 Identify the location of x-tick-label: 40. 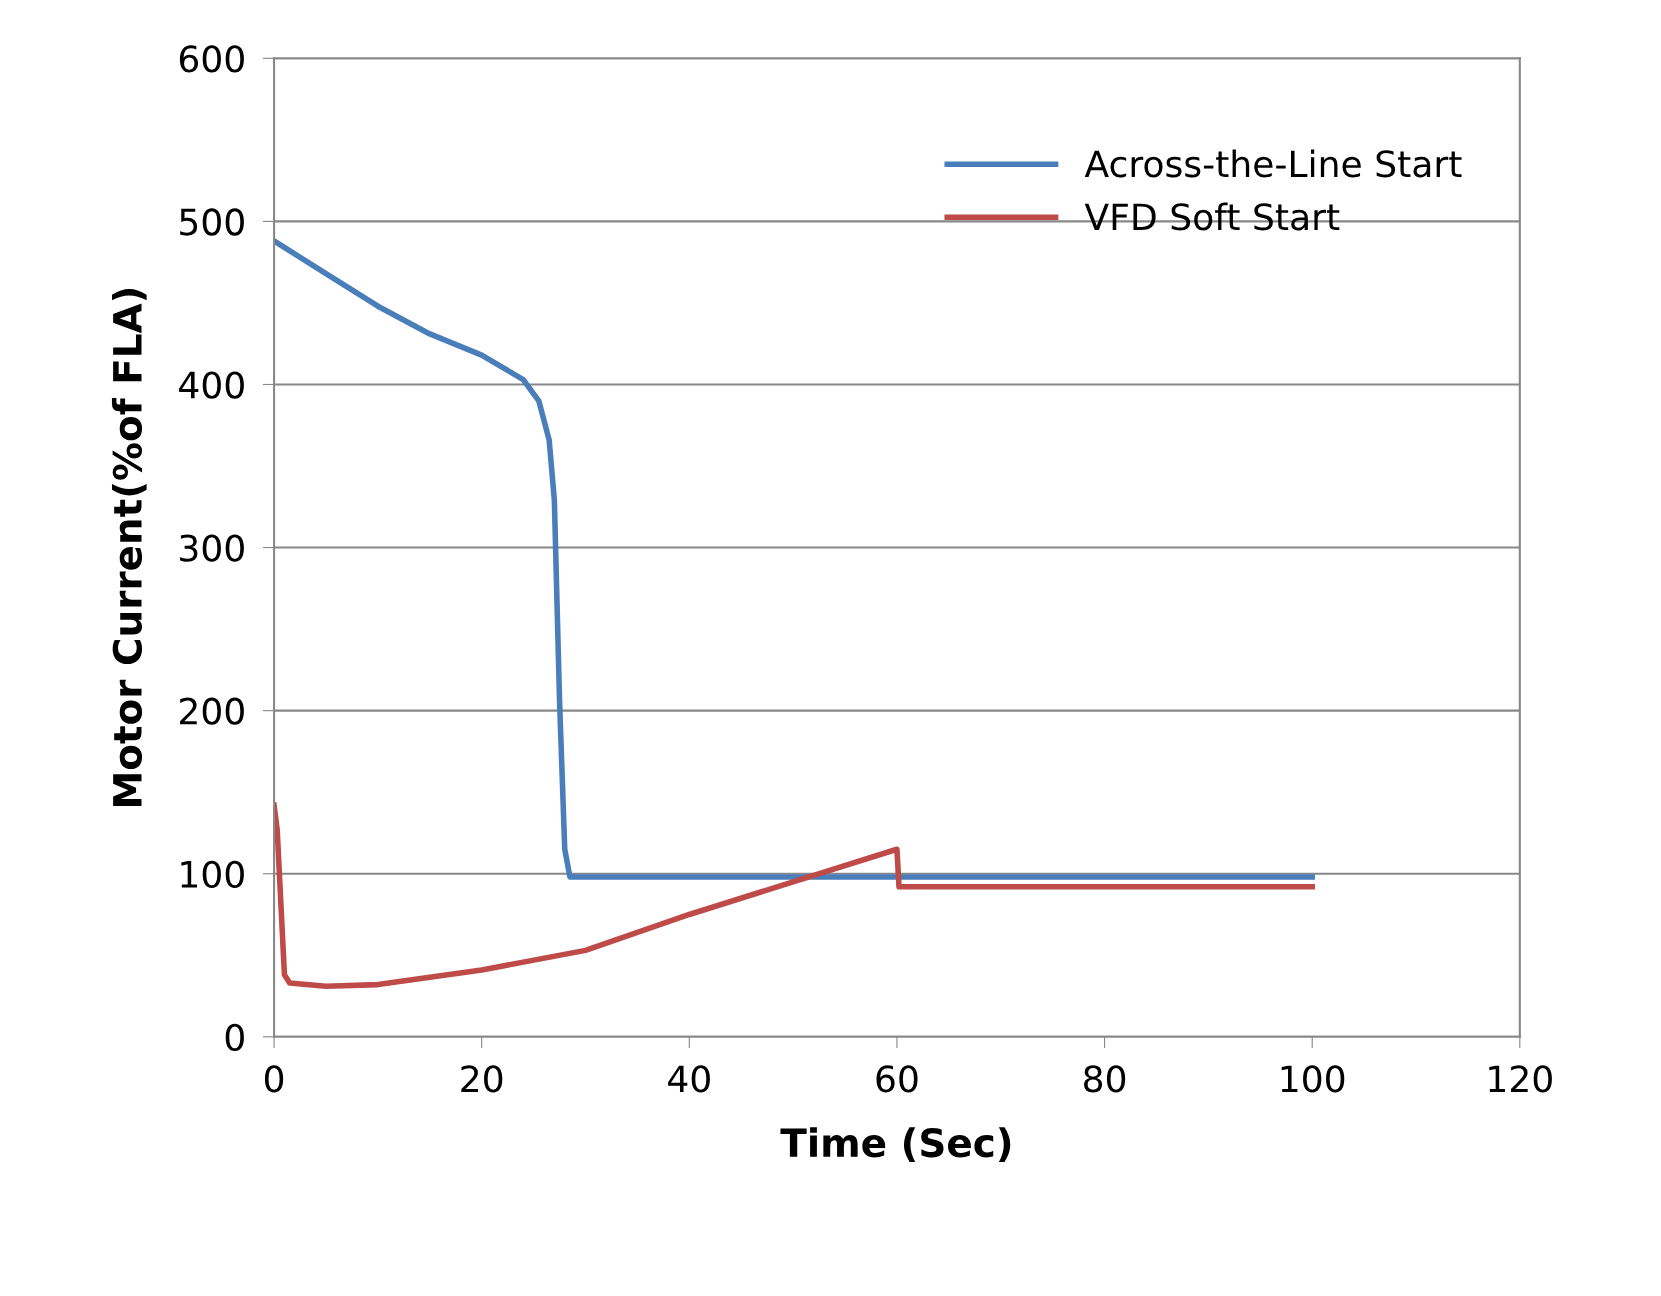
(689, 1079).